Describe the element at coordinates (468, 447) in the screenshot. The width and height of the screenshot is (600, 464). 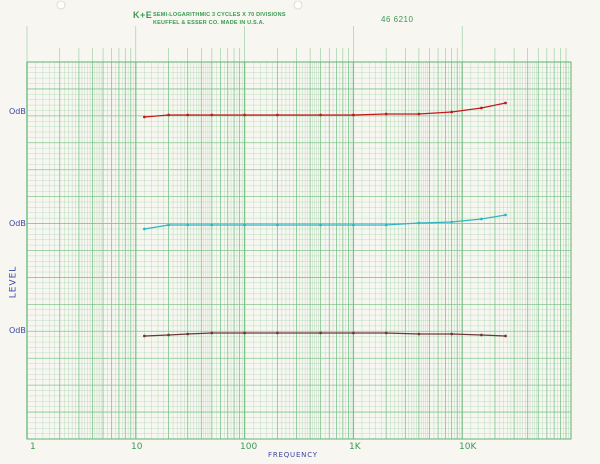
I see `x-tick-label-10k: 10K` at that location.